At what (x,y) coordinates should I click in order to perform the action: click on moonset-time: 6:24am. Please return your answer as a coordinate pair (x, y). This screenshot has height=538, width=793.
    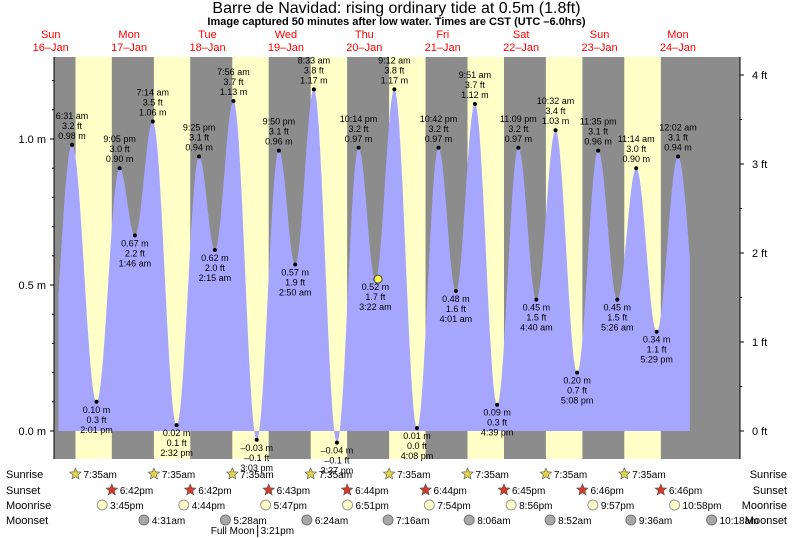
    Looking at the image, I should click on (331, 521).